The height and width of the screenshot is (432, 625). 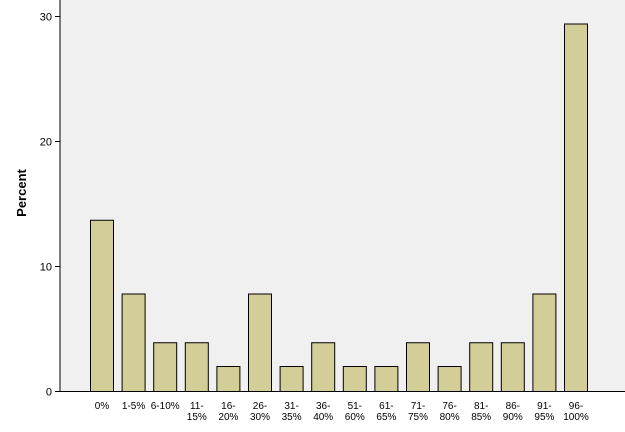 I want to click on x-tick-label: 31-35%, so click(x=292, y=412).